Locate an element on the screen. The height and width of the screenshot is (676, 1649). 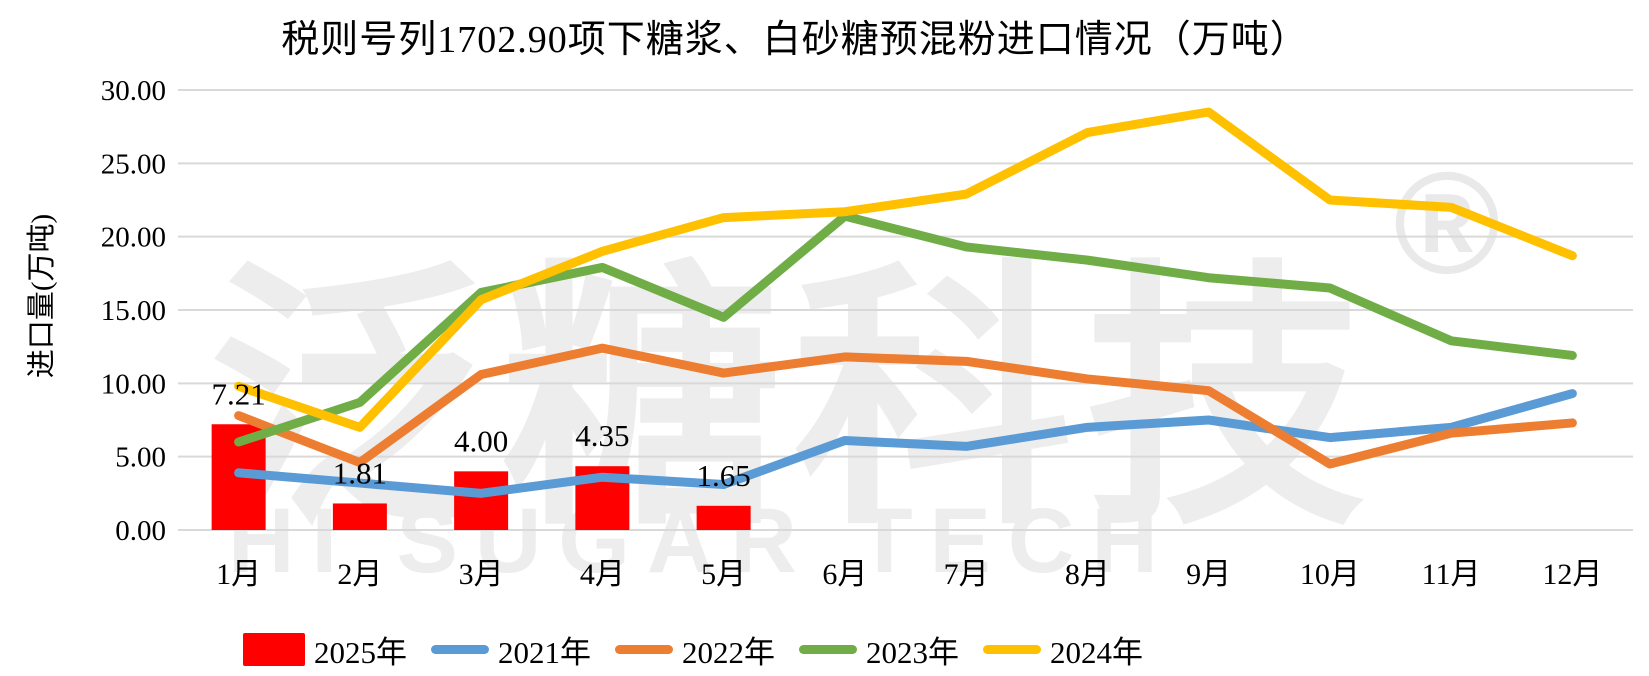
y-tick-label-10.00: 10.00 is located at coordinates (133, 384).